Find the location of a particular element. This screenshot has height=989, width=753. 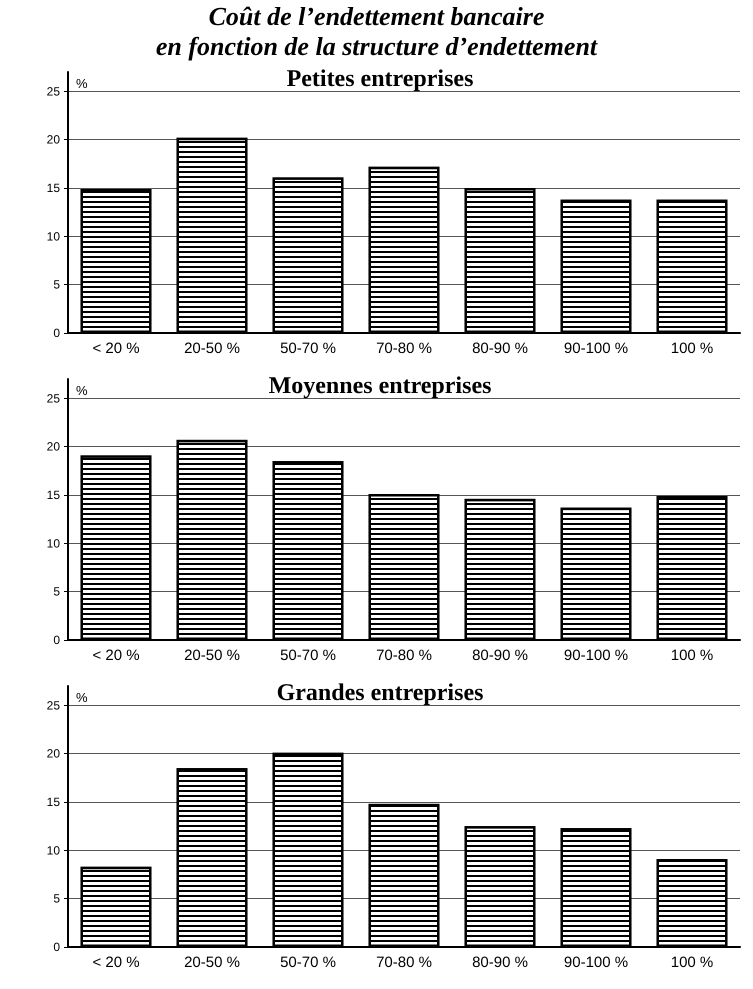

chart-title: Grandes entreprises is located at coordinates (380, 693).